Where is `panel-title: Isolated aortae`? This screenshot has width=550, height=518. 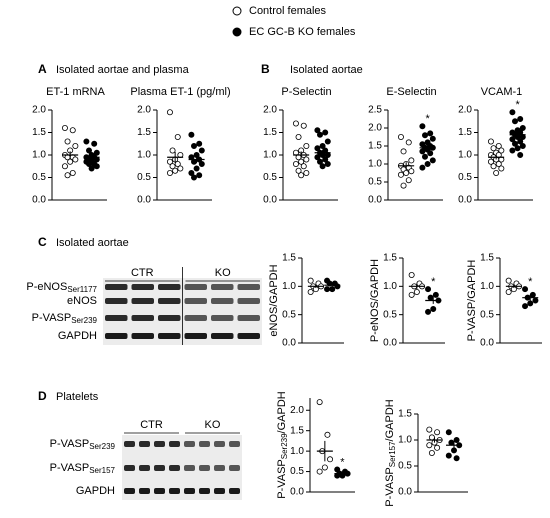
panel-title: Isolated aortae is located at coordinates (92, 243).